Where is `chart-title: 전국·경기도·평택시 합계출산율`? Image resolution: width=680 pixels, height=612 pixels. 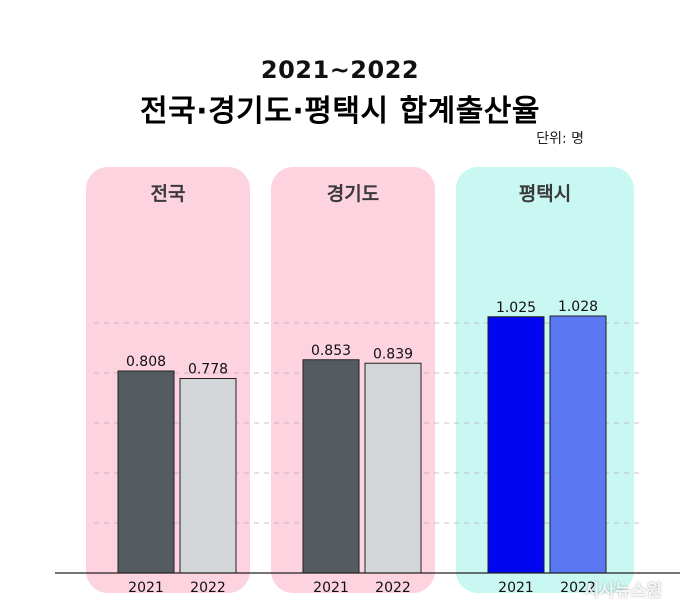 chart-title: 전국·경기도·평택시 합계출산율 is located at coordinates (340, 111).